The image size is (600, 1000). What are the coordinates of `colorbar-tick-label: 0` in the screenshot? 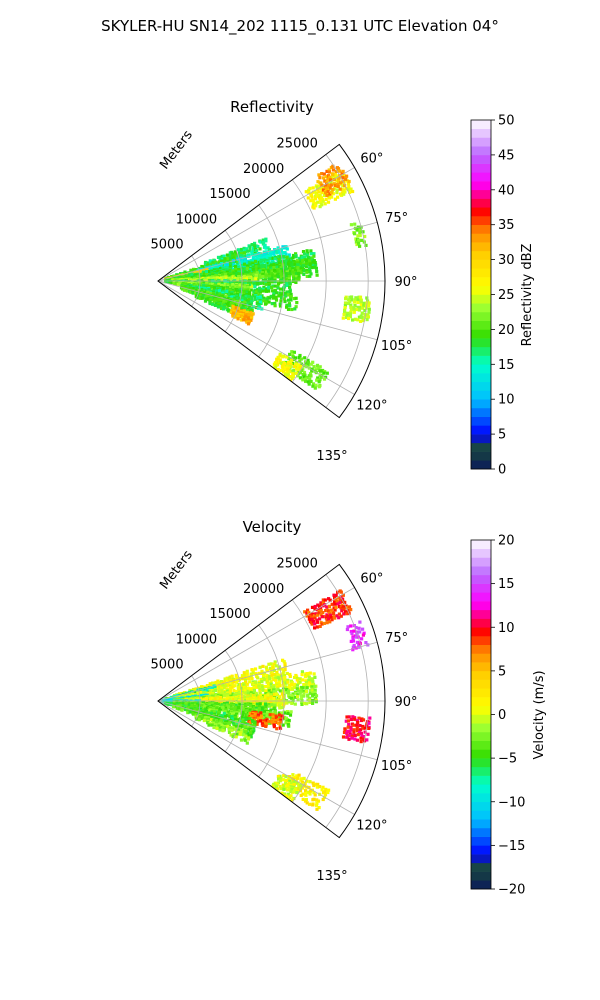 It's located at (502, 470).